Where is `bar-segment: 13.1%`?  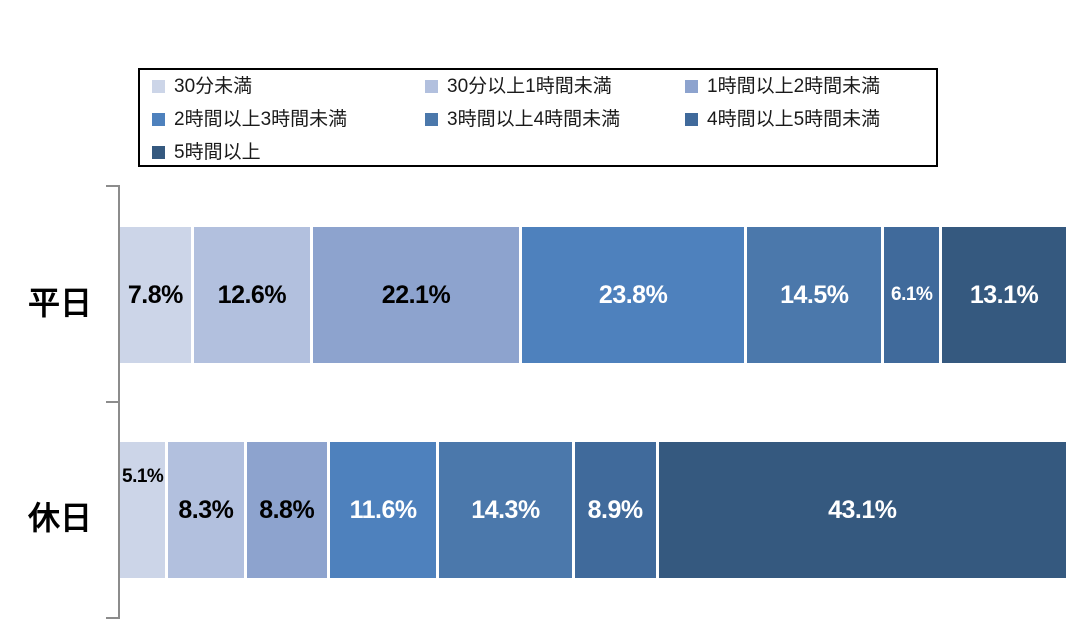
bar-segment: 13.1% is located at coordinates (1004, 295).